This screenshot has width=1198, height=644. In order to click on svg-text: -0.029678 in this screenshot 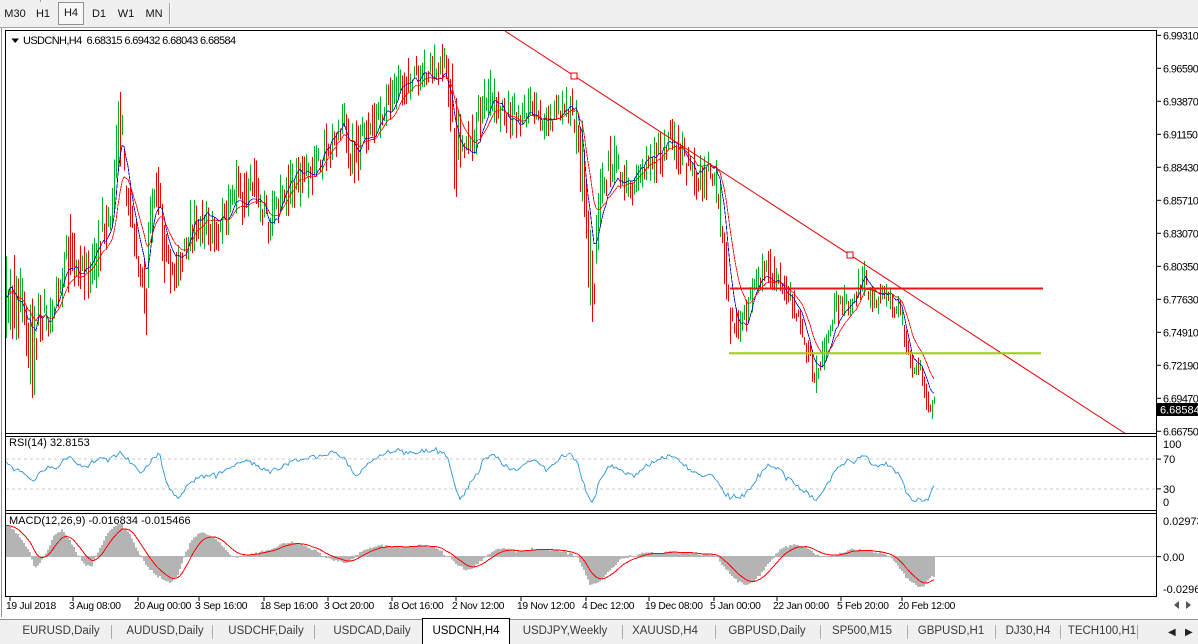, I will do `click(1180, 590)`.